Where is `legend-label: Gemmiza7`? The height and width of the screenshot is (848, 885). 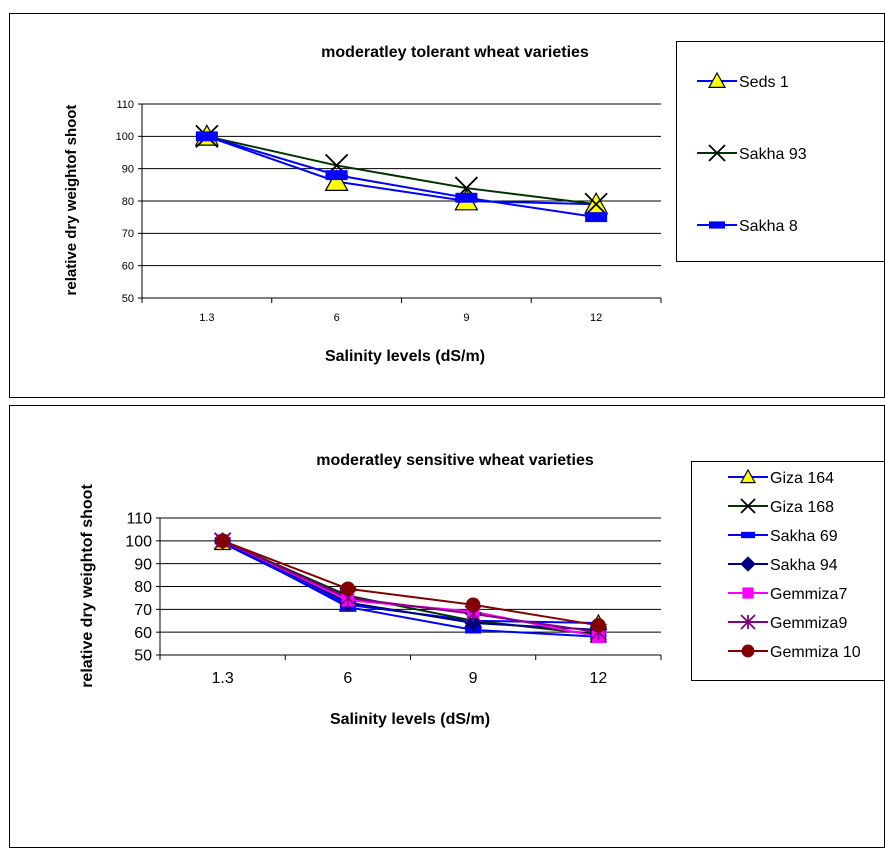
legend-label: Gemmiza7 is located at coordinates (808, 594).